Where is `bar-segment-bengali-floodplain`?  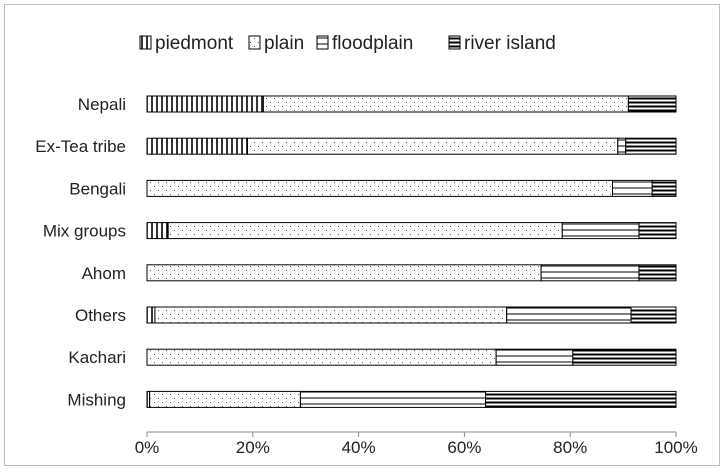 bar-segment-bengali-floodplain is located at coordinates (632, 188).